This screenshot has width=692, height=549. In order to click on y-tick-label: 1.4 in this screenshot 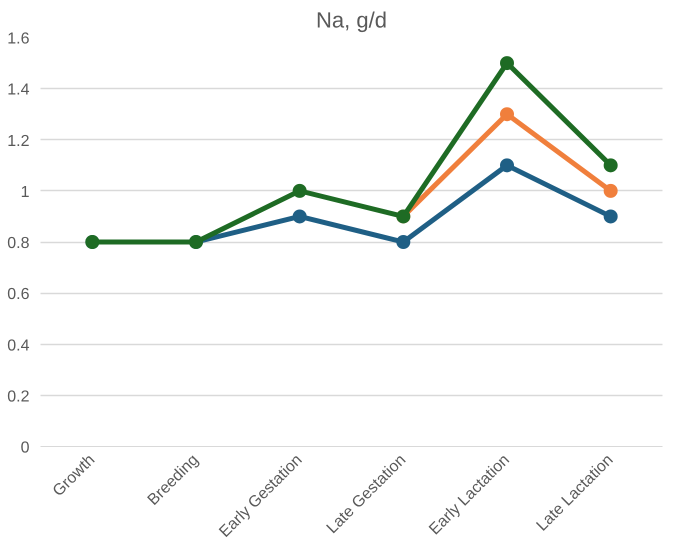, I will do `click(18, 90)`.